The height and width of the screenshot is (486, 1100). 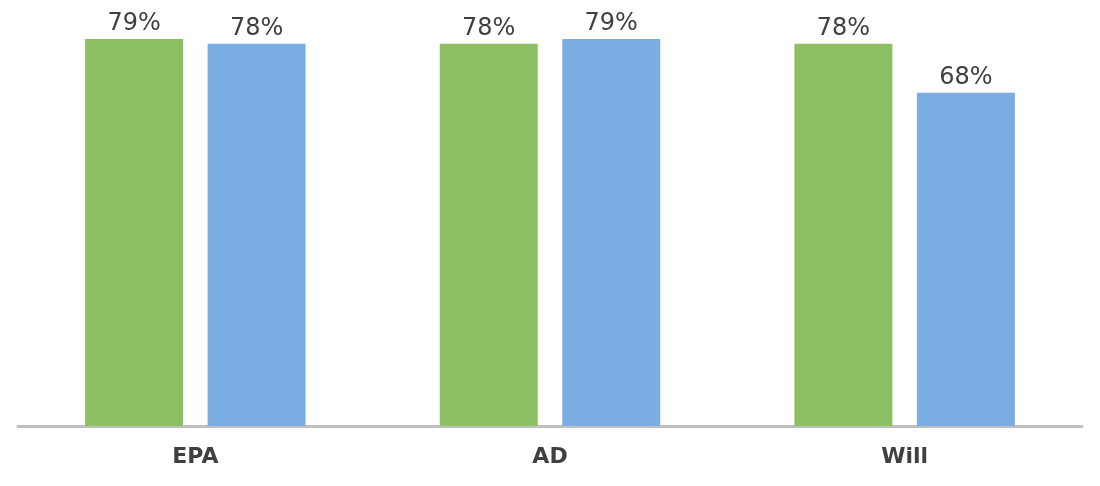 What do you see at coordinates (905, 455) in the screenshot?
I see `x-tick-label: Will` at bounding box center [905, 455].